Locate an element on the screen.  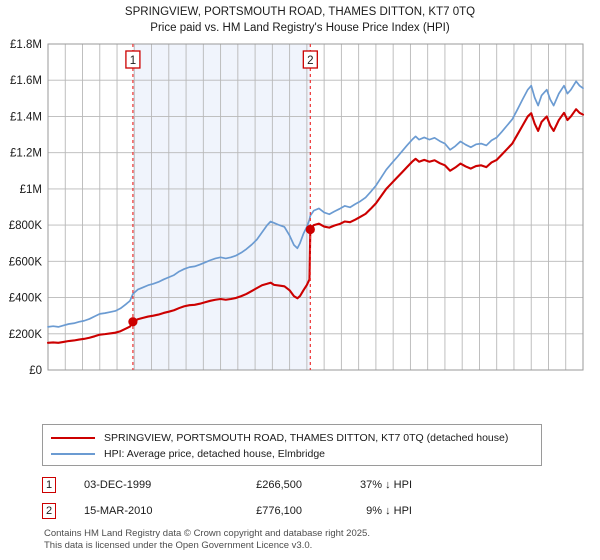
transaction-hpi-delta-2: 9% ↓ HPI is located at coordinates (389, 511).